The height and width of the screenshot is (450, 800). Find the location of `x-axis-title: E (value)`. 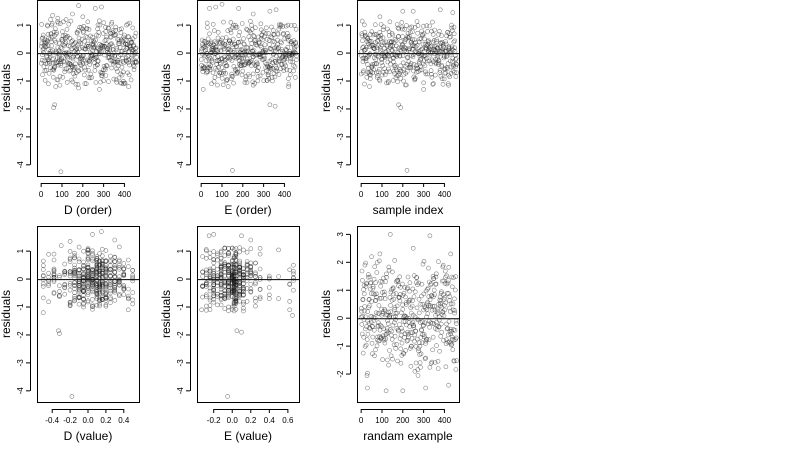

x-axis-title: E (value) is located at coordinates (248, 436).